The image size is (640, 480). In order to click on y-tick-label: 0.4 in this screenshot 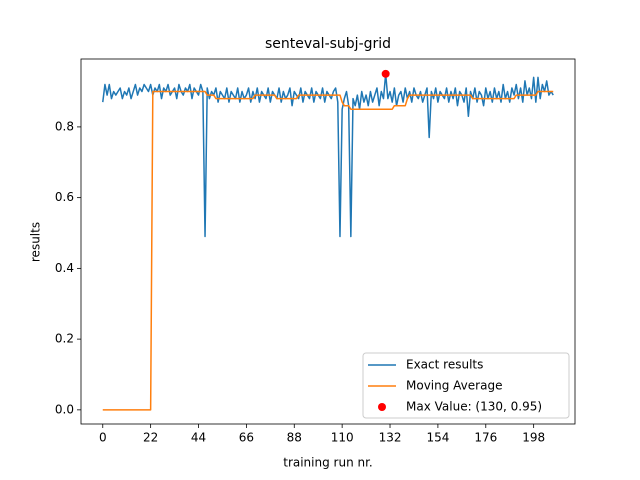, I will do `click(64, 268)`.